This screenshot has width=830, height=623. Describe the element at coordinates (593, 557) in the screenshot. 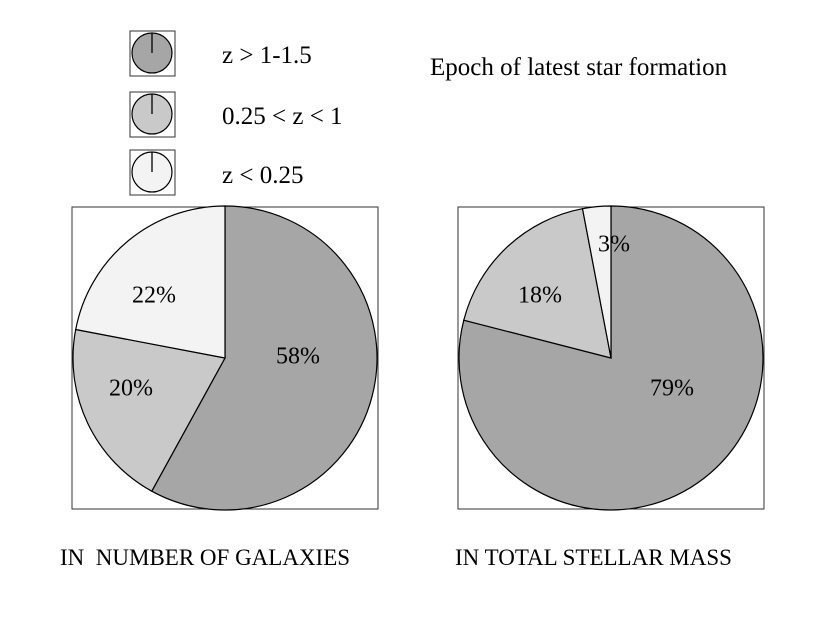

I see `caption-total-stellar-mass: IN TOTAL STELLAR MASS` at that location.